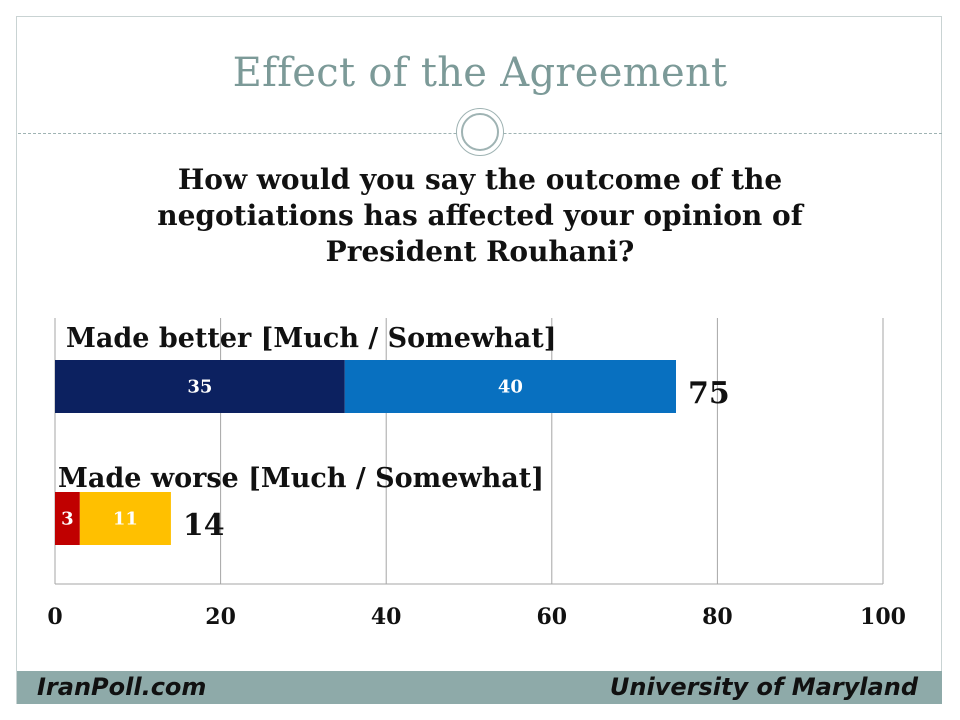  What do you see at coordinates (883, 617) in the screenshot?
I see `x-tick-label: 100` at bounding box center [883, 617].